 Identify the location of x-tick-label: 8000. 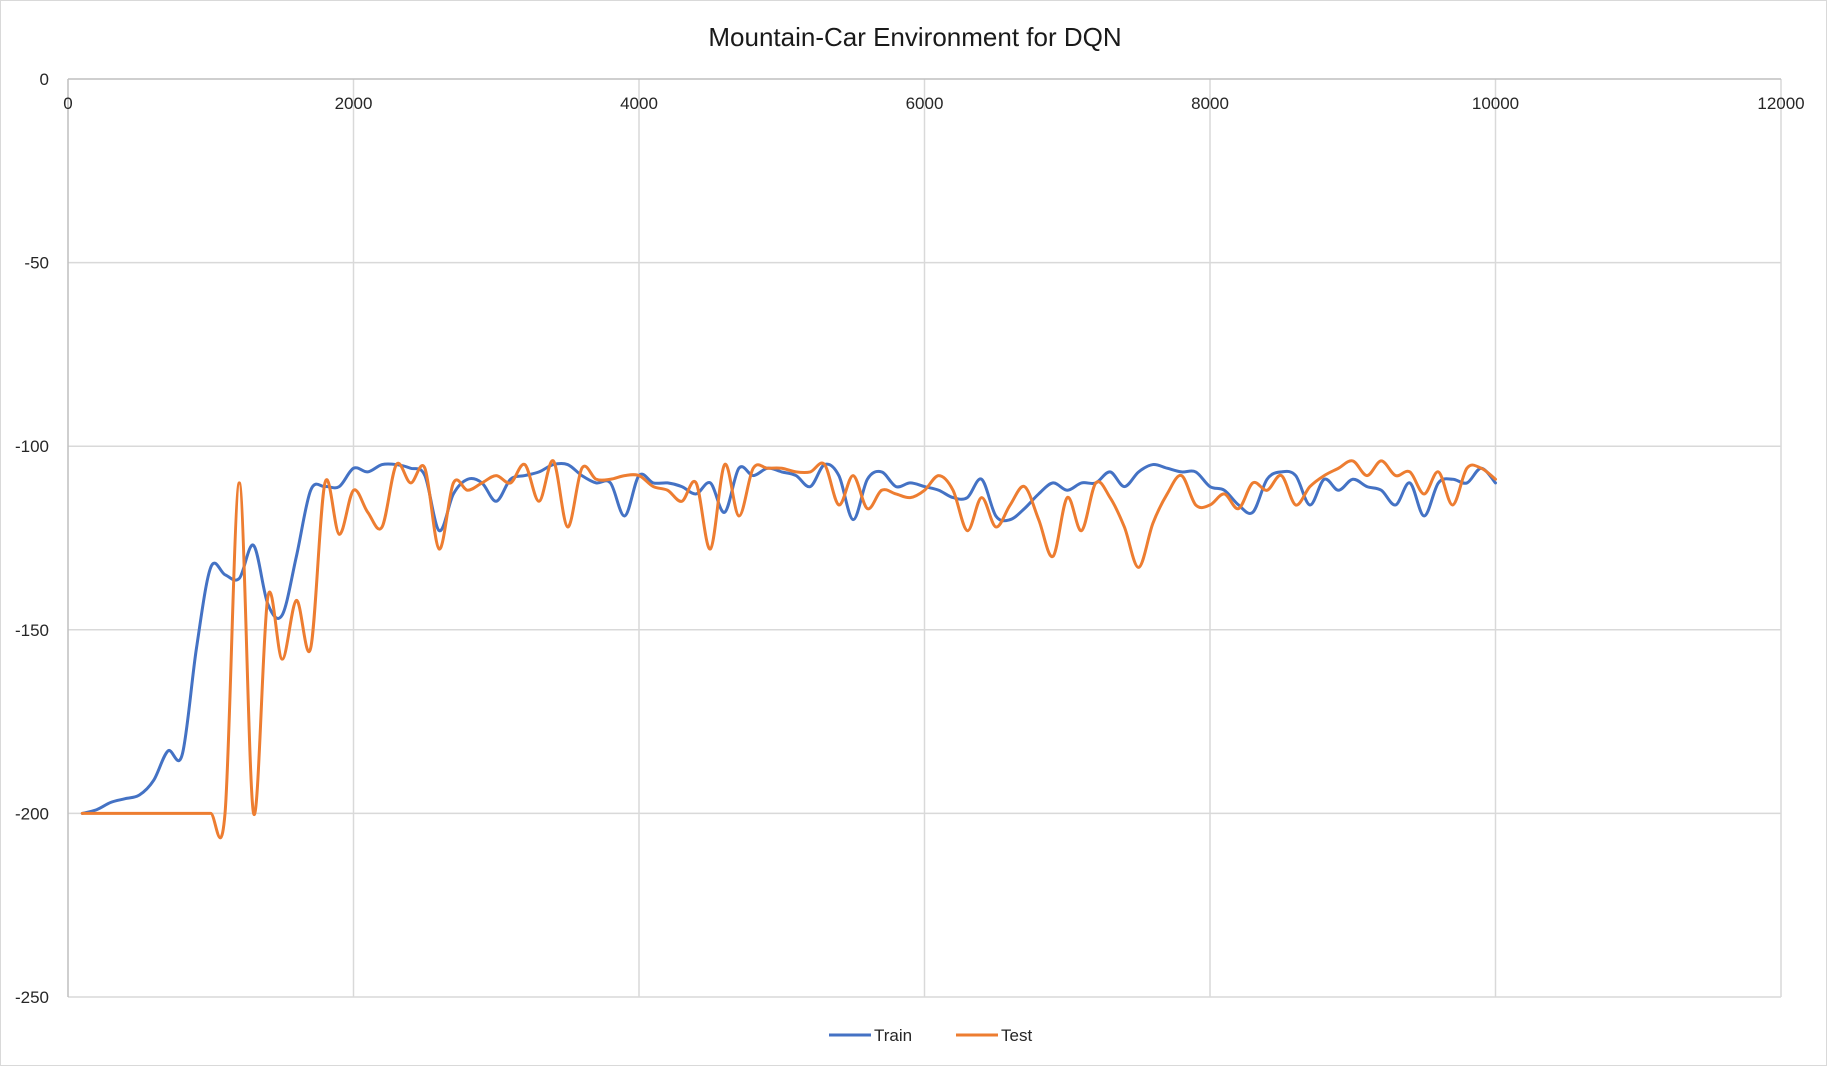
(1210, 103).